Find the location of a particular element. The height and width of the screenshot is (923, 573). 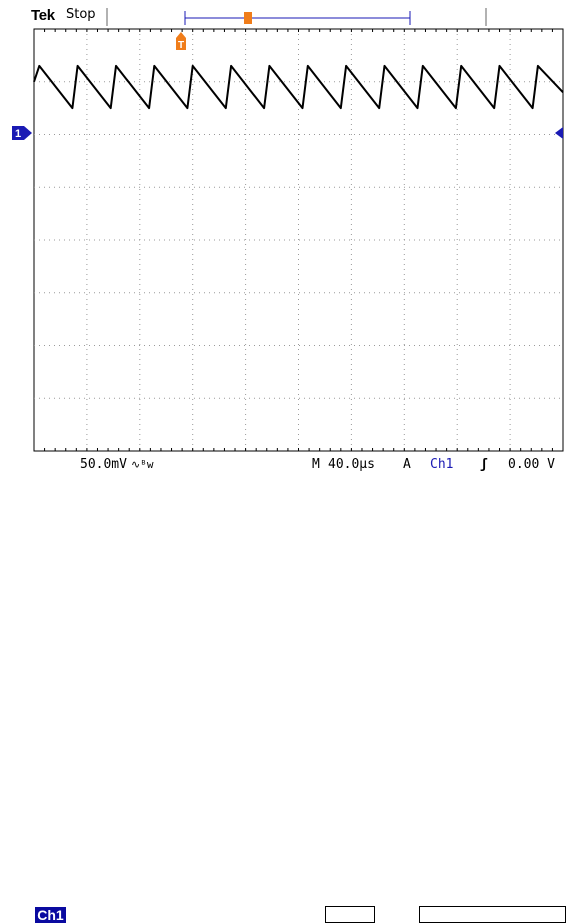

trigger-slope-icon: ʃ is located at coordinates (484, 464).